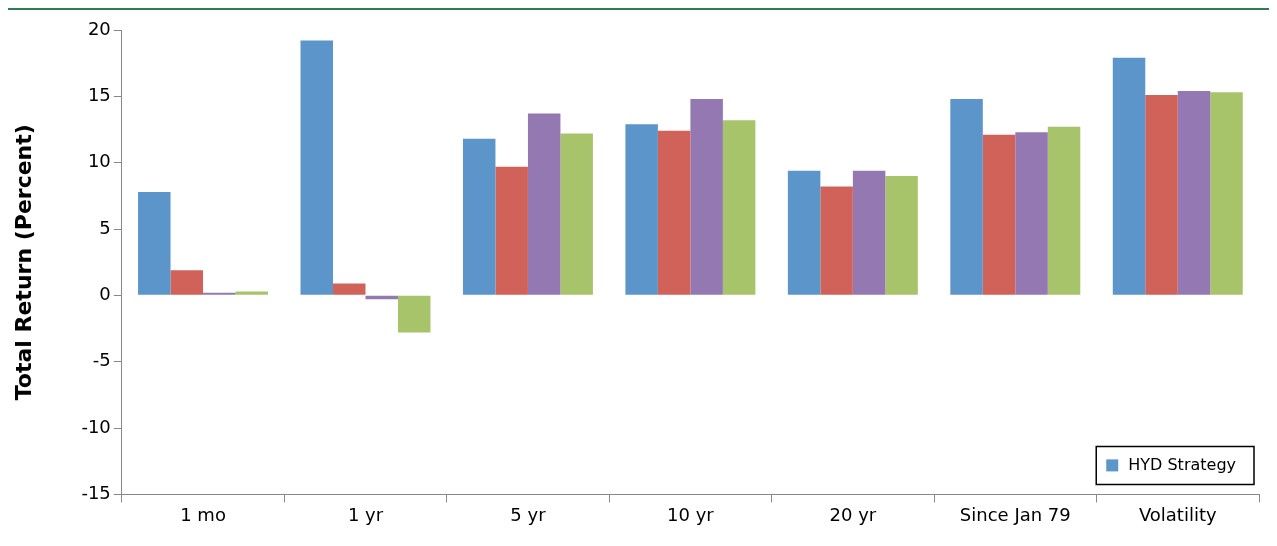 The height and width of the screenshot is (546, 1277). Describe the element at coordinates (101, 360) in the screenshot. I see `y-tick-label: -5` at that location.